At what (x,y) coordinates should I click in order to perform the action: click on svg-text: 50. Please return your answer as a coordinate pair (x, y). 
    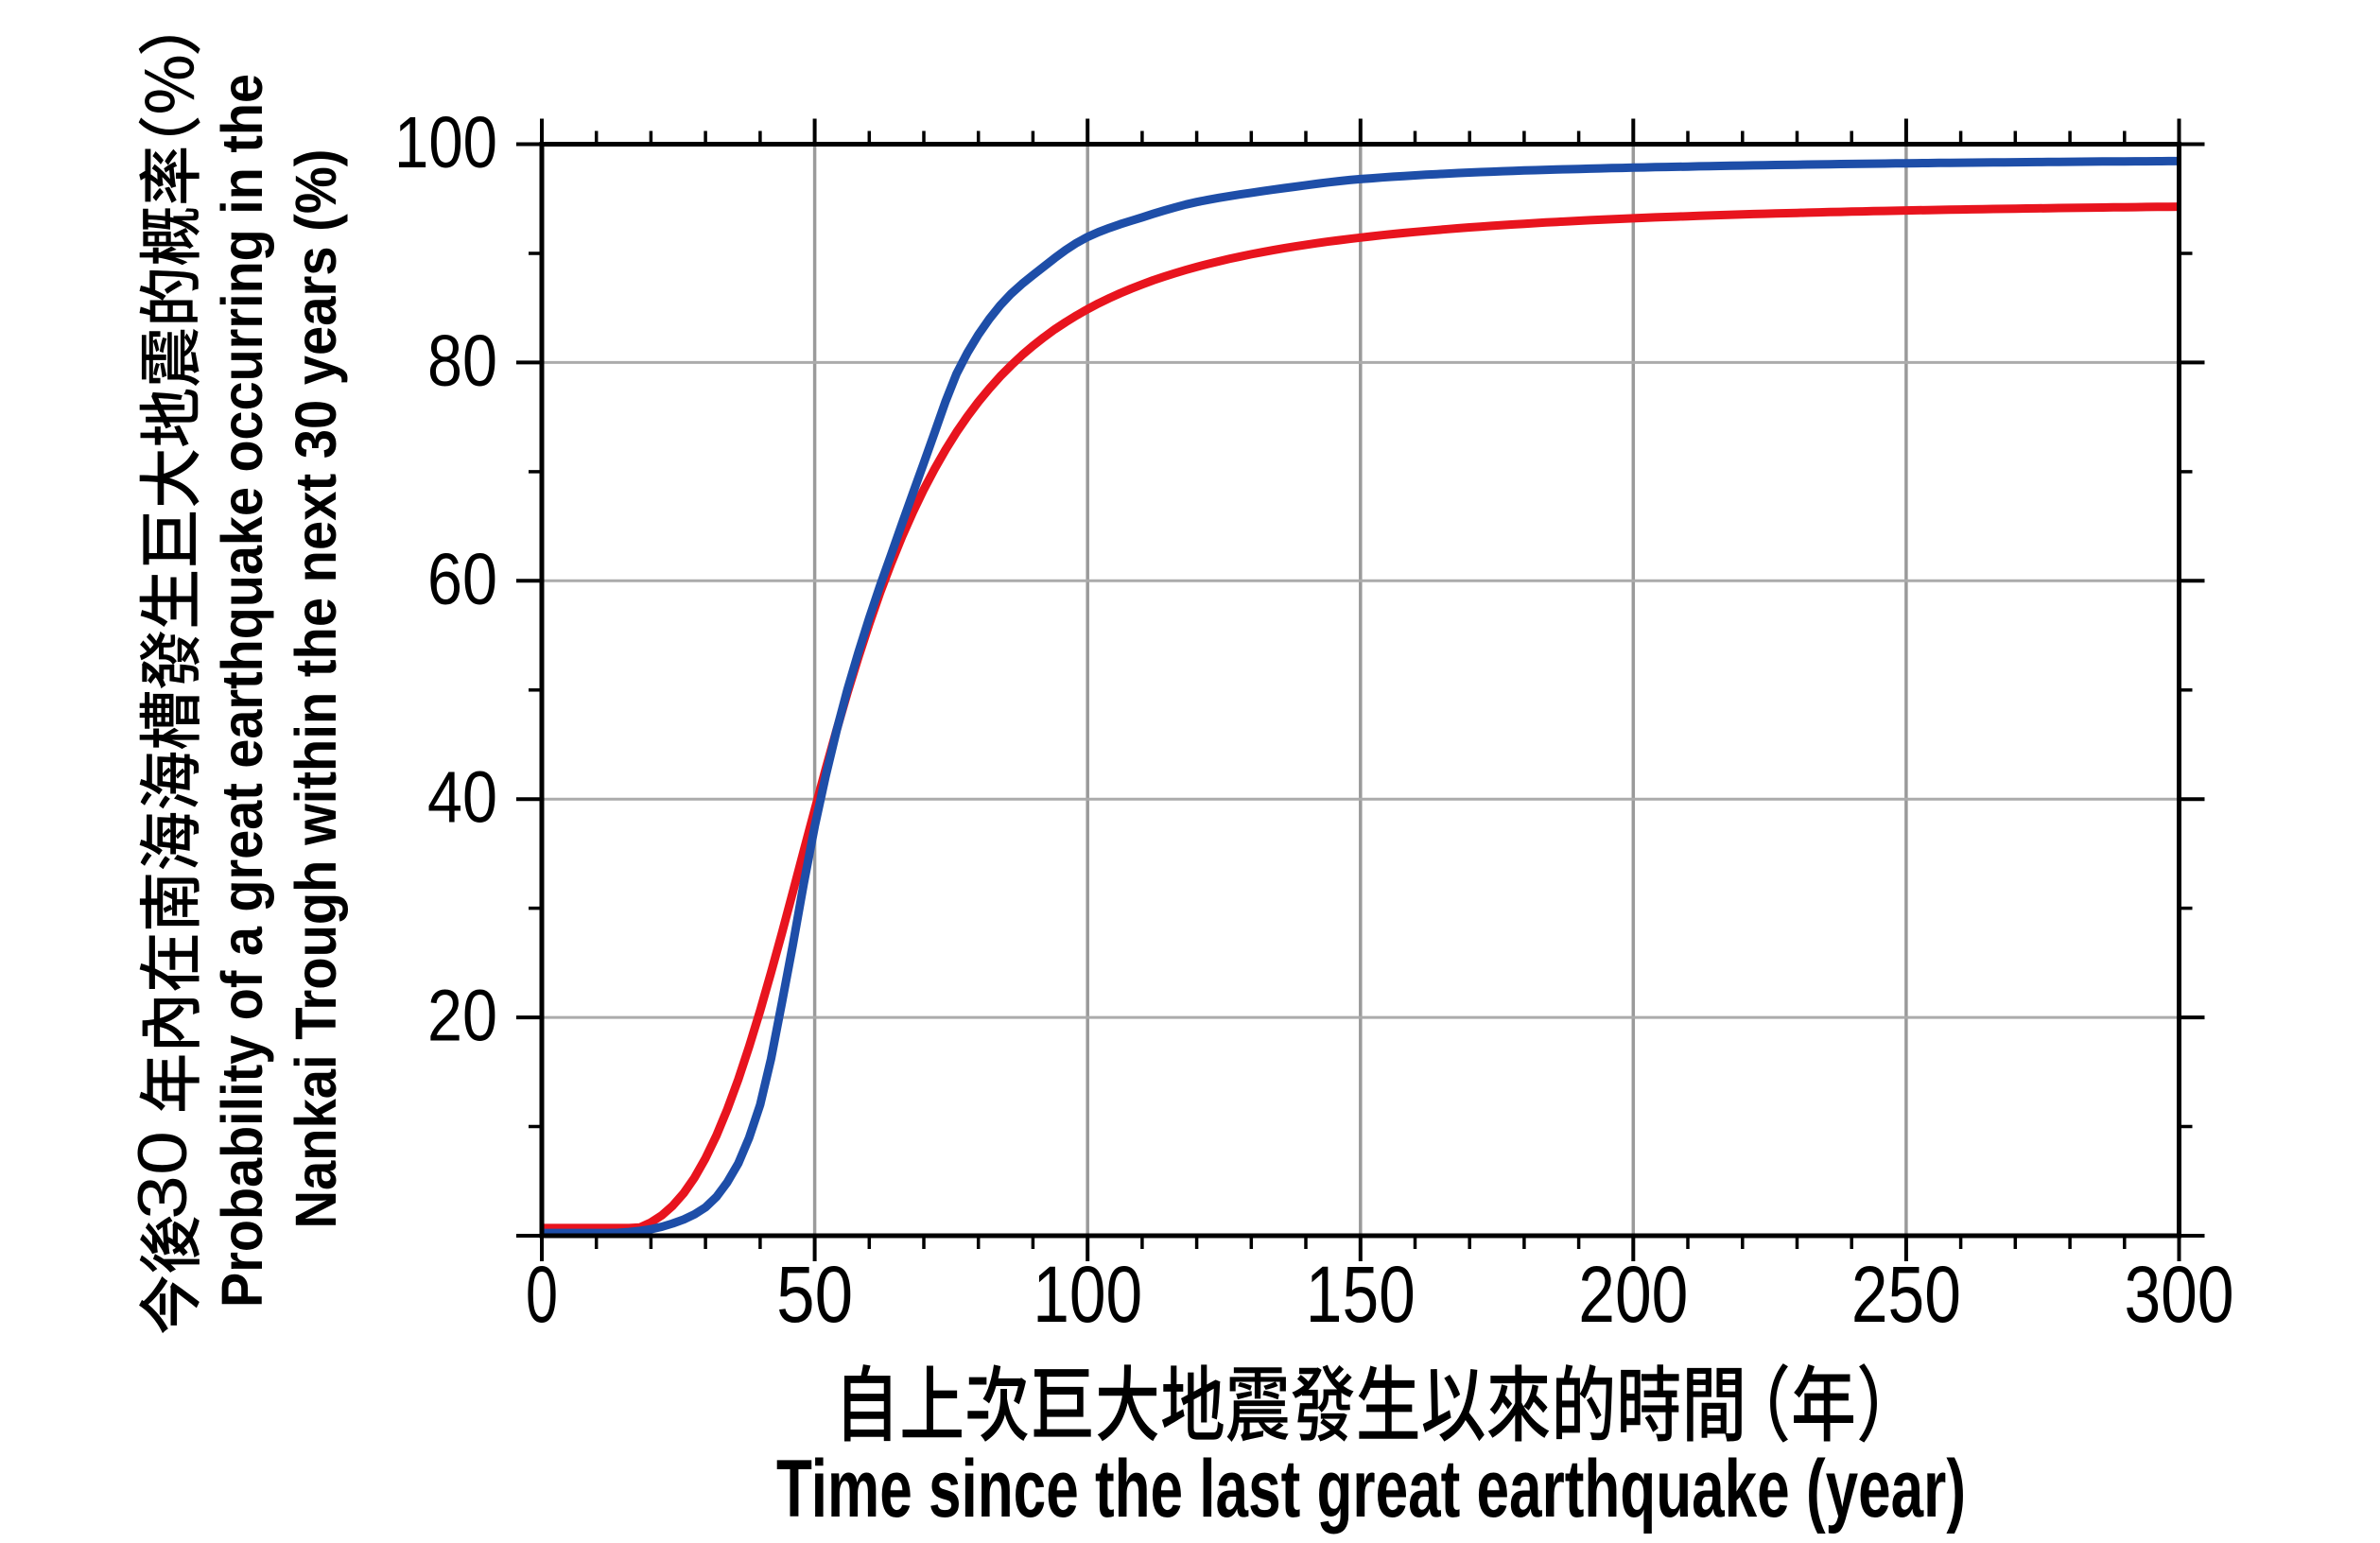
    Looking at the image, I should click on (814, 1294).